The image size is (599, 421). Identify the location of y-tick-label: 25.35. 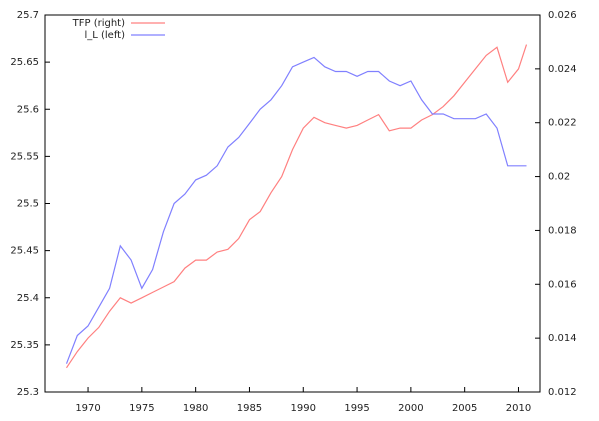
(24, 345).